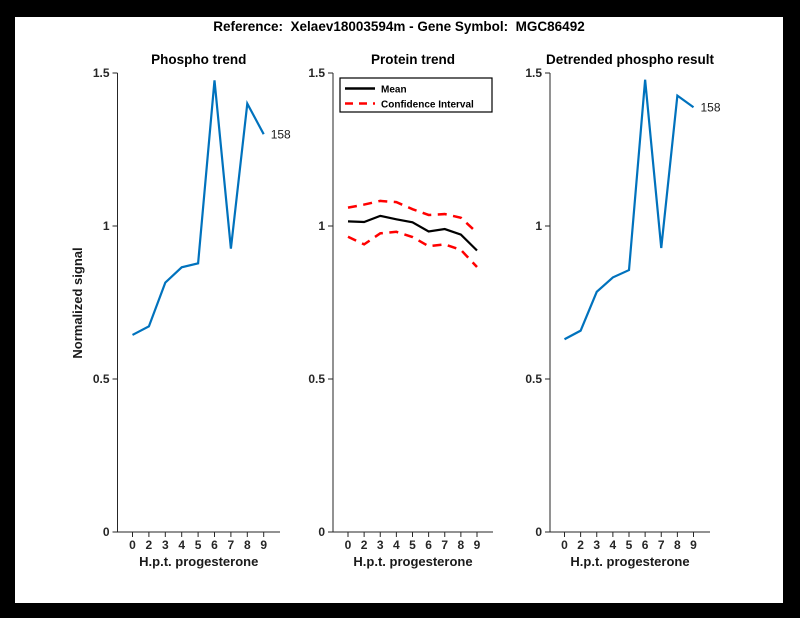 This screenshot has height=618, width=800. Describe the element at coordinates (77, 302) in the screenshot. I see `y-axis-label: Normalized signal` at that location.